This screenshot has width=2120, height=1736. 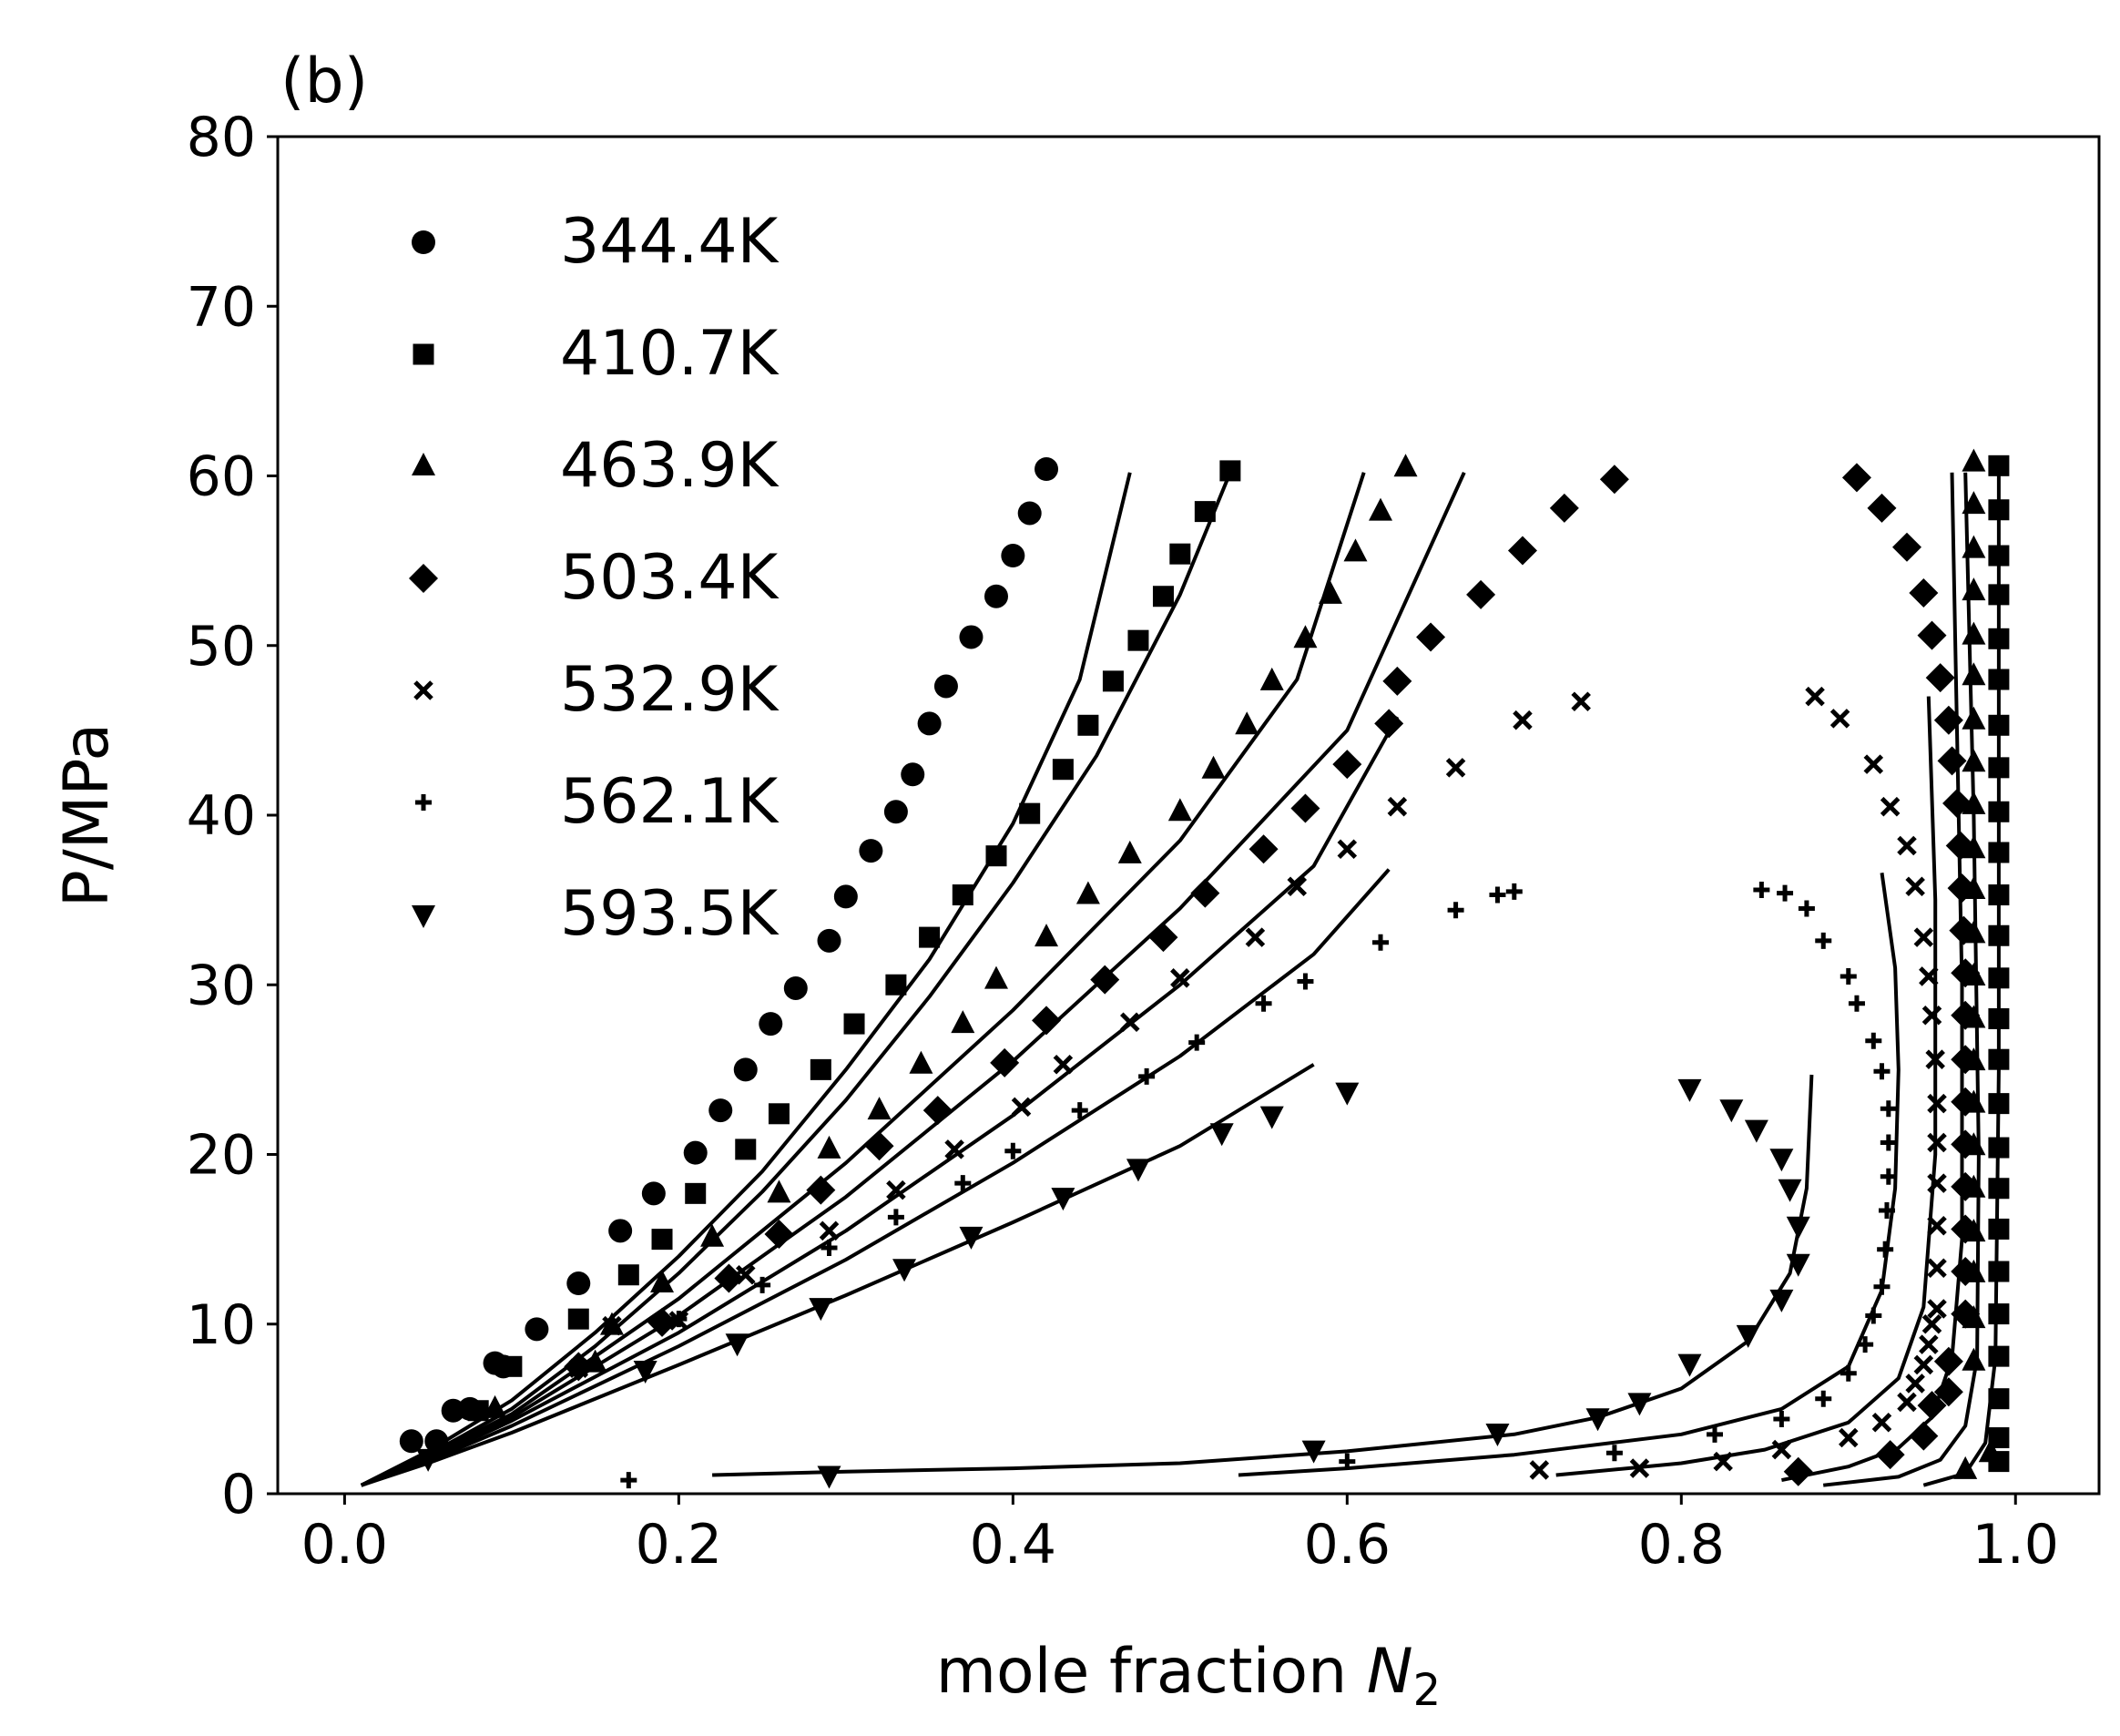 I want to click on y-tick-label: 70, so click(x=221, y=307).